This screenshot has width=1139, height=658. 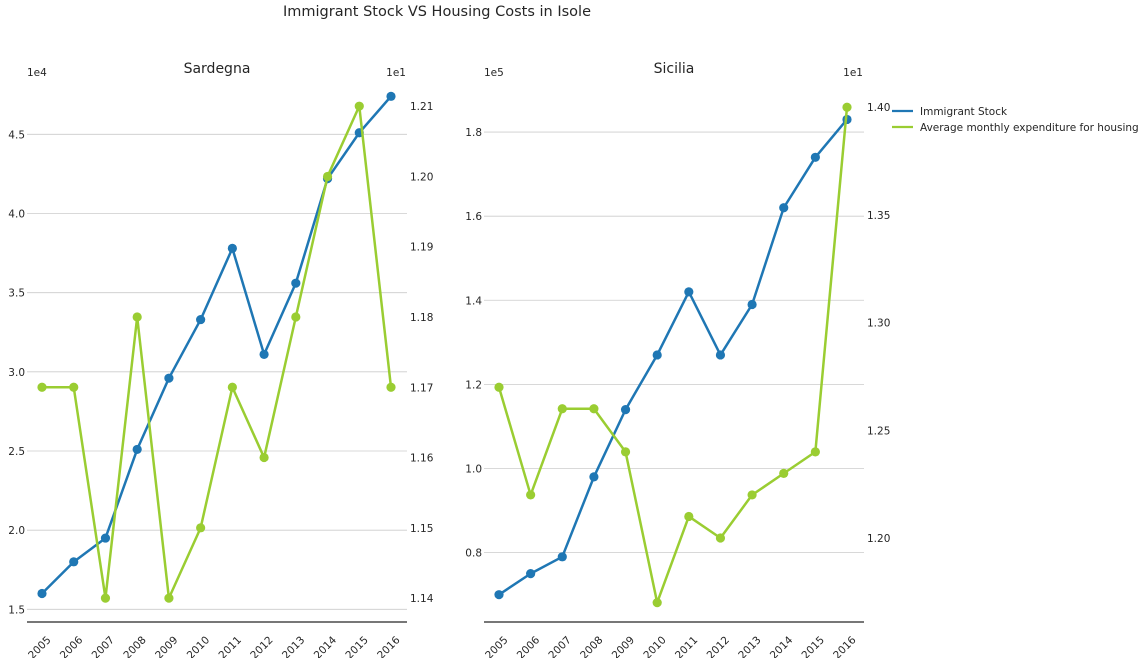 What do you see at coordinates (421, 318) in the screenshot?
I see `right-tick-label: 1.18` at bounding box center [421, 318].